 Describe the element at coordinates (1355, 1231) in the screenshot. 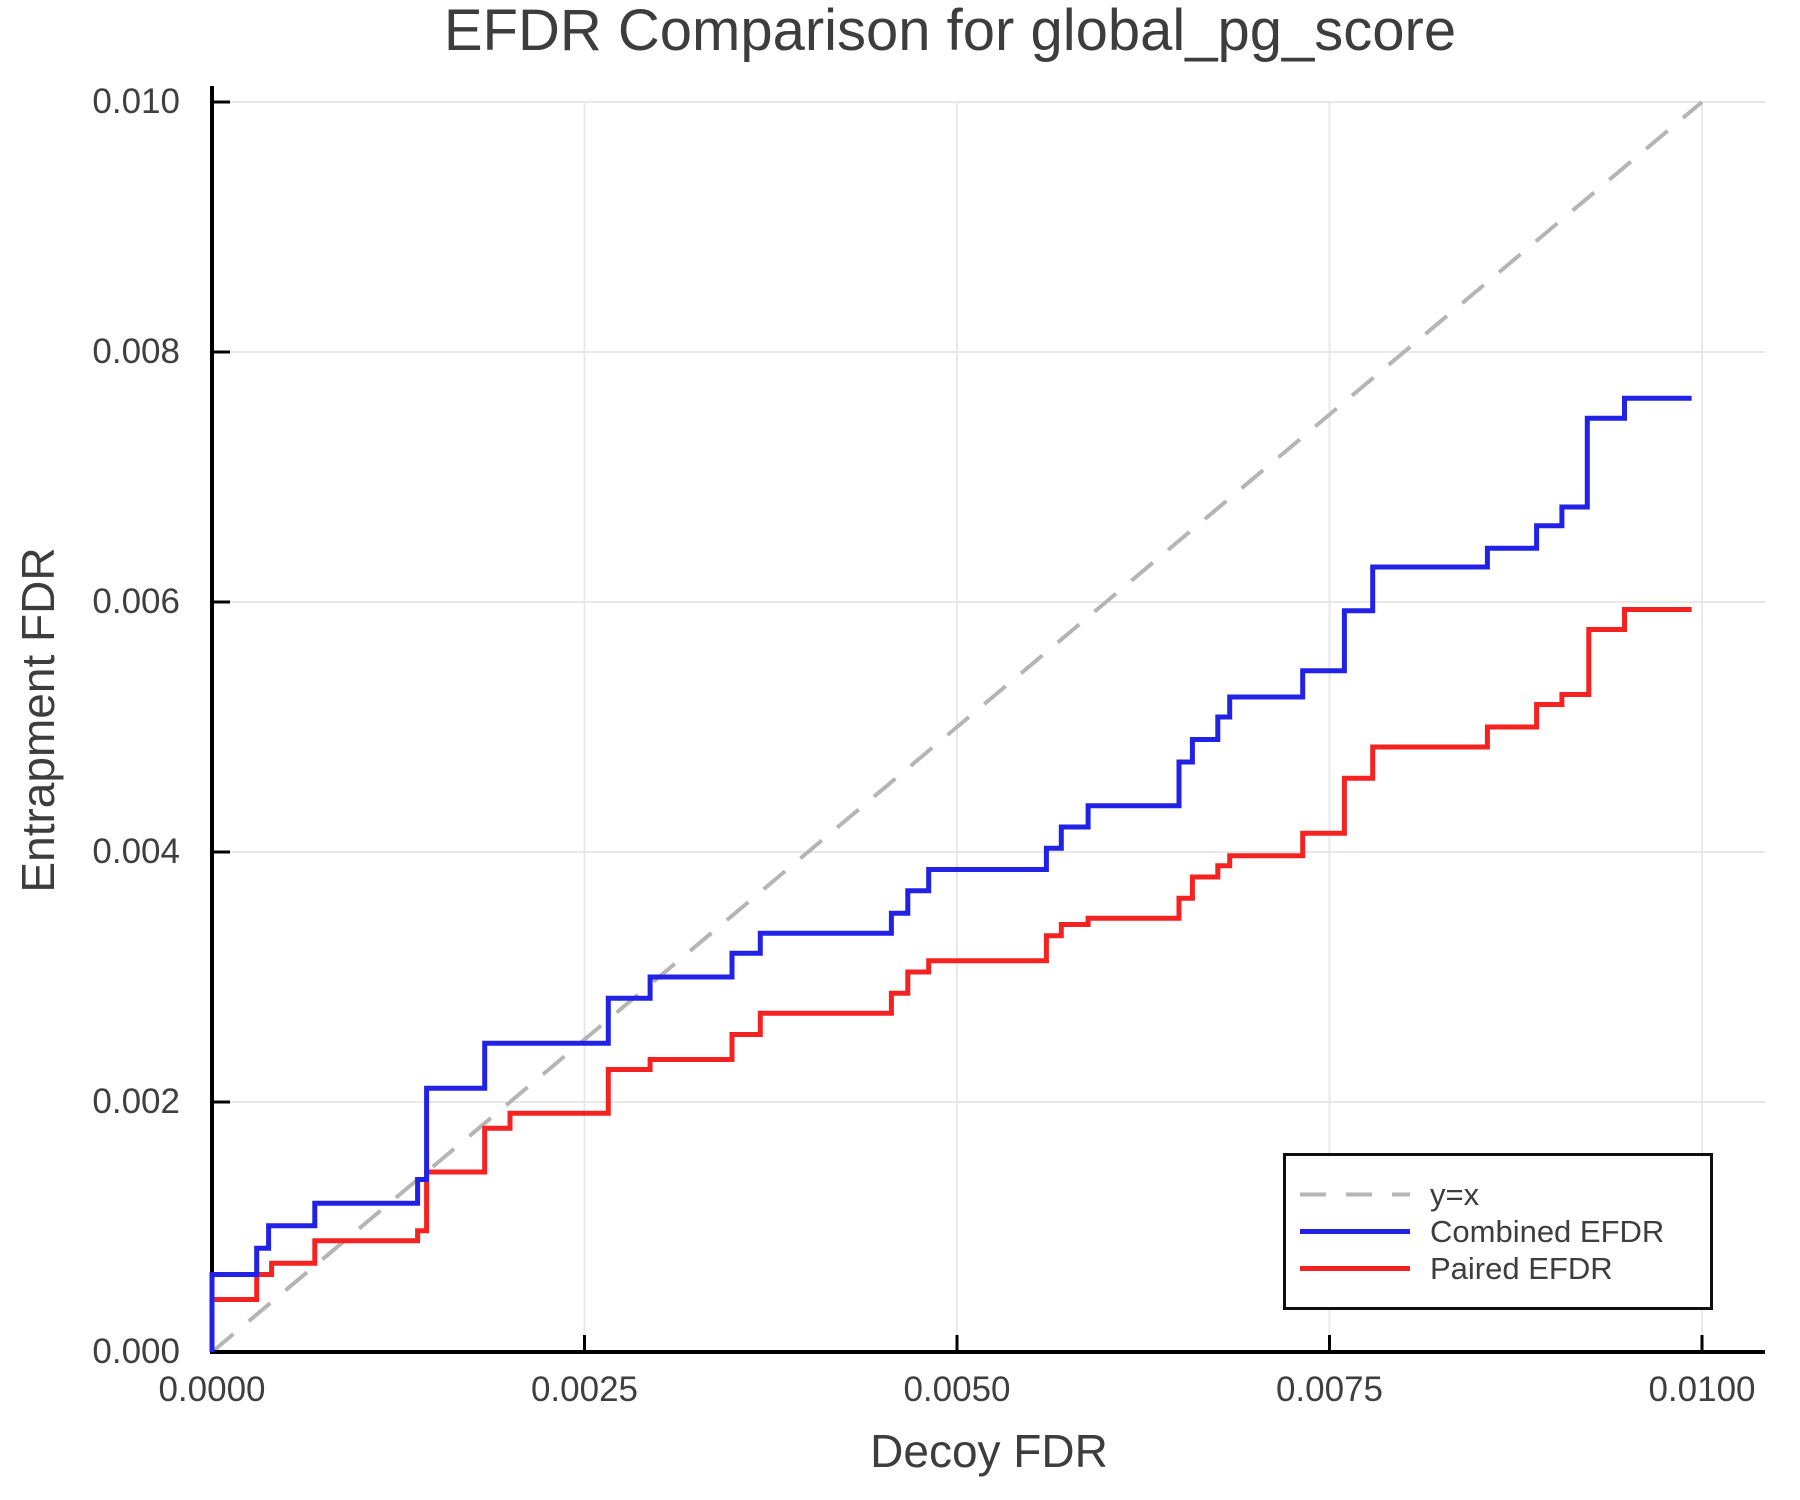

I see `legend-line-sample-combined` at that location.